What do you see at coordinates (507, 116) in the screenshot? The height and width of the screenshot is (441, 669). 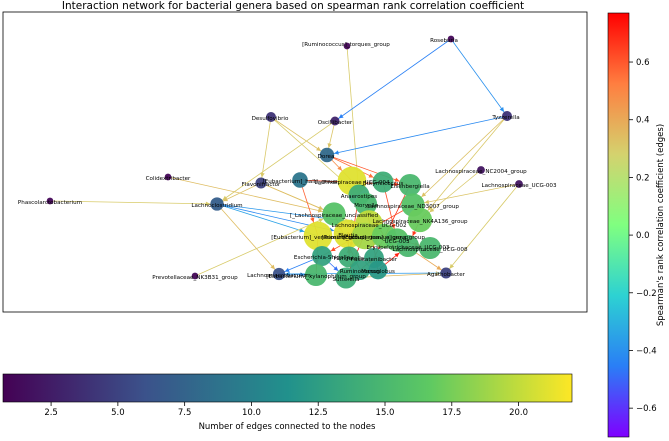 I see `node-tyzz` at bounding box center [507, 116].